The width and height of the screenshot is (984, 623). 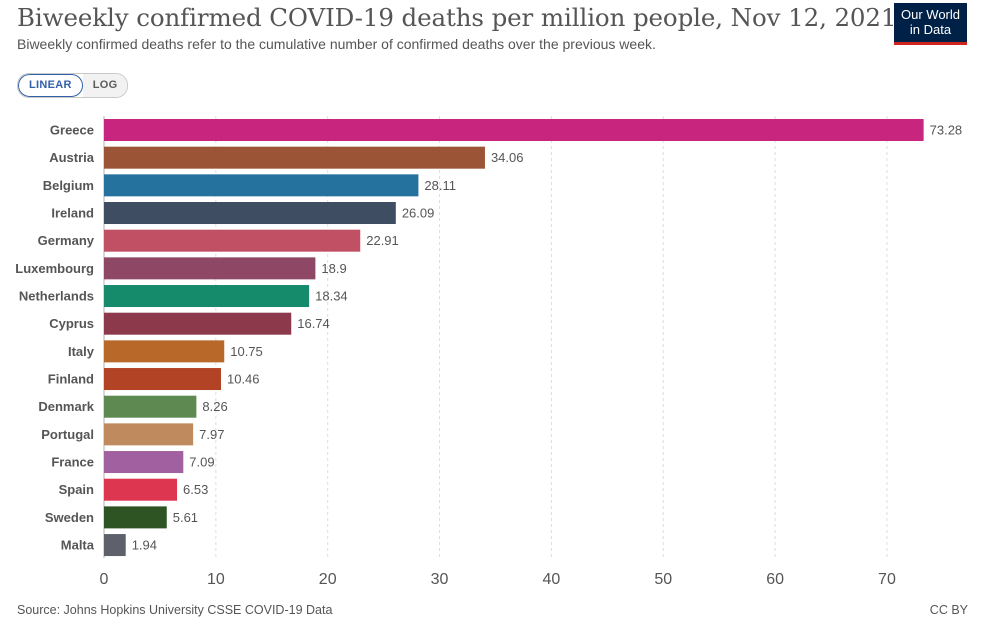 What do you see at coordinates (72, 130) in the screenshot?
I see `category-label: Greece` at bounding box center [72, 130].